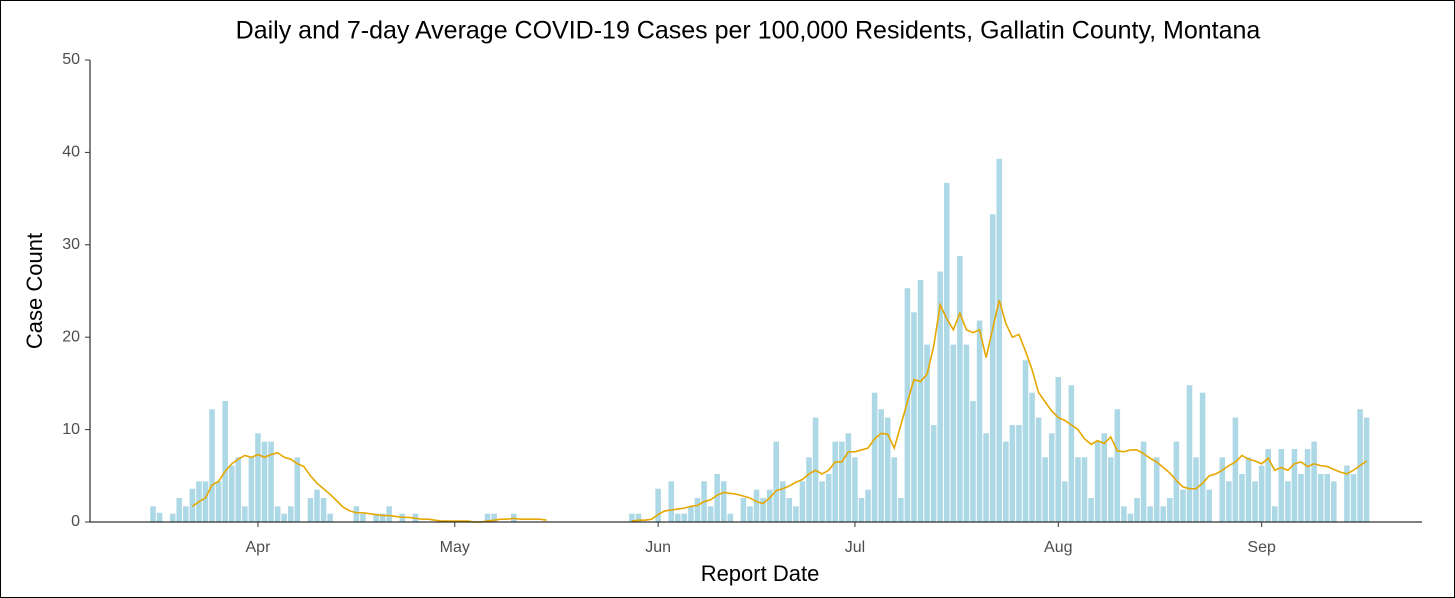 Image resolution: width=1455 pixels, height=598 pixels. I want to click on y-tick-label: 40, so click(71, 152).